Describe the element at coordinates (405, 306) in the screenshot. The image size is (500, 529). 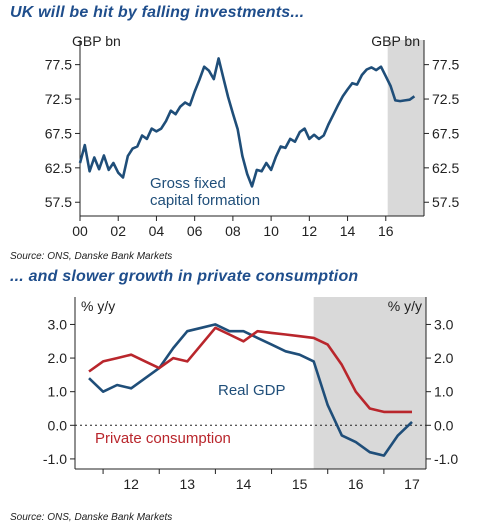
I see `y-axis-unit-right: % y/y` at that location.